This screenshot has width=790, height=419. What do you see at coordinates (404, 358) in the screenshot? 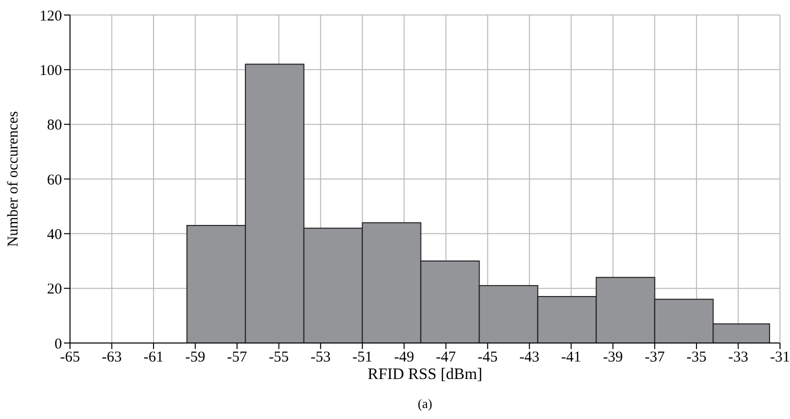
I see `x-tick-label: -49` at bounding box center [404, 358].